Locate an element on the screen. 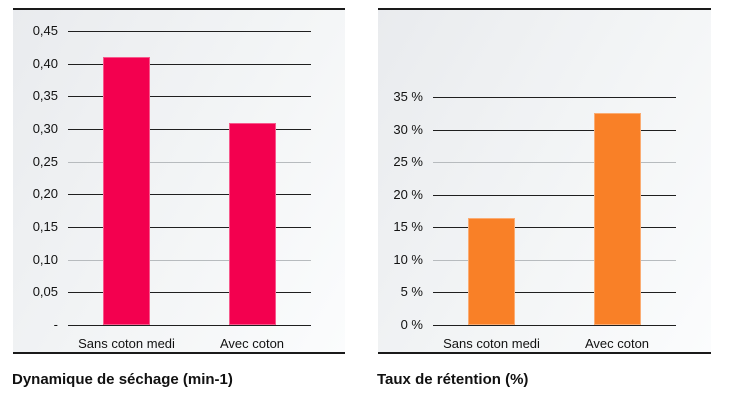  y-axis-tick-label: 5 % is located at coordinates (411, 292).